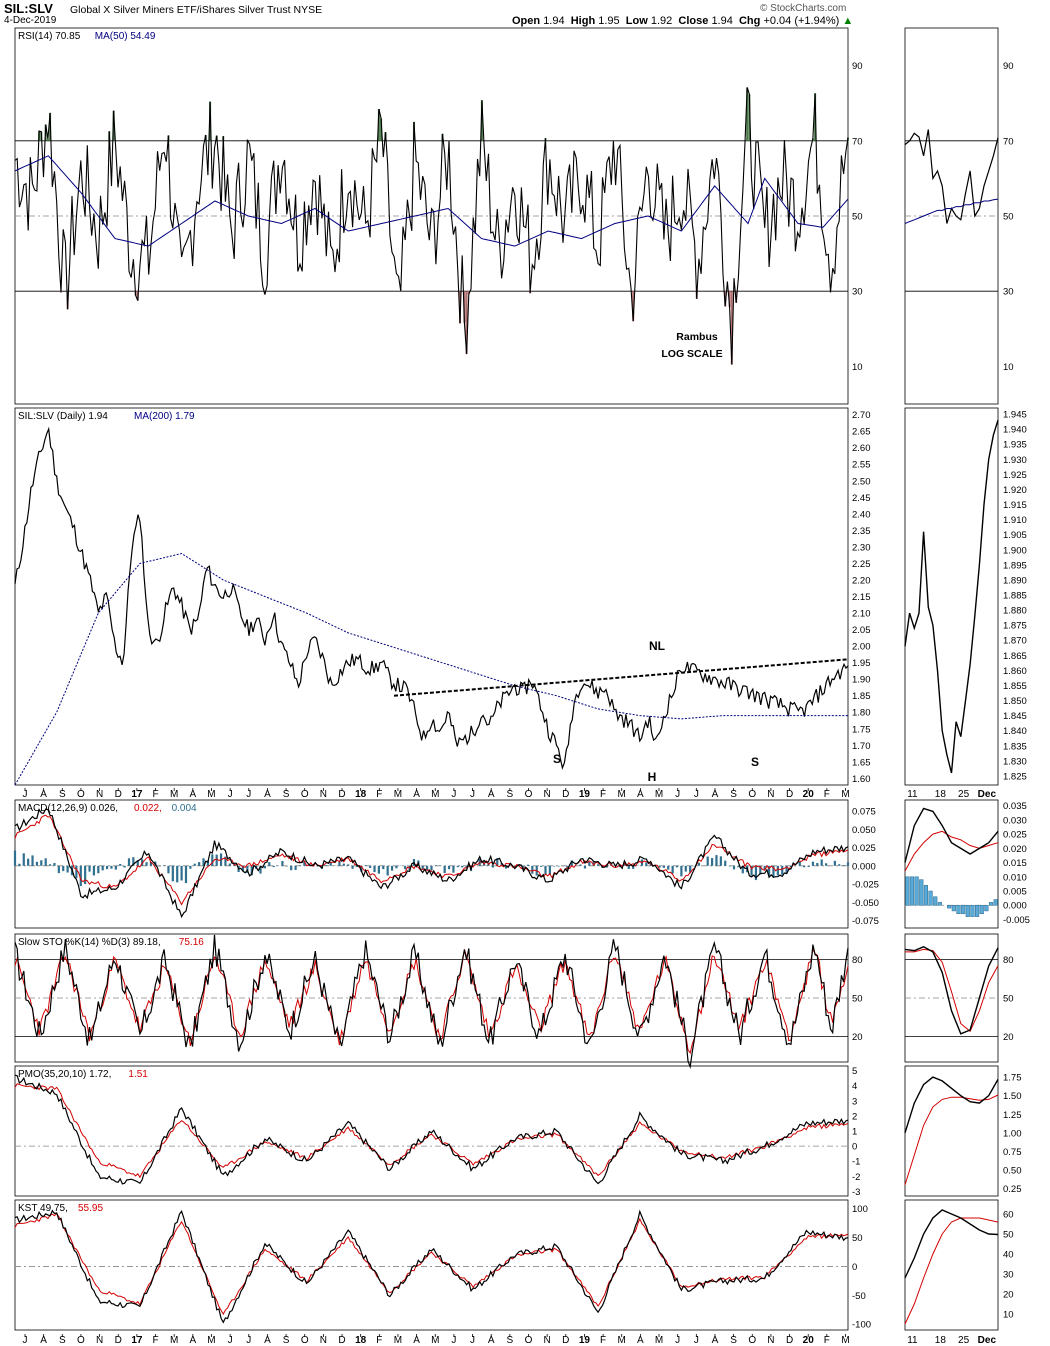 This screenshot has width=1050, height=1346. Describe the element at coordinates (286, 1340) in the screenshot. I see `x-axis-bottom-label: S` at that location.